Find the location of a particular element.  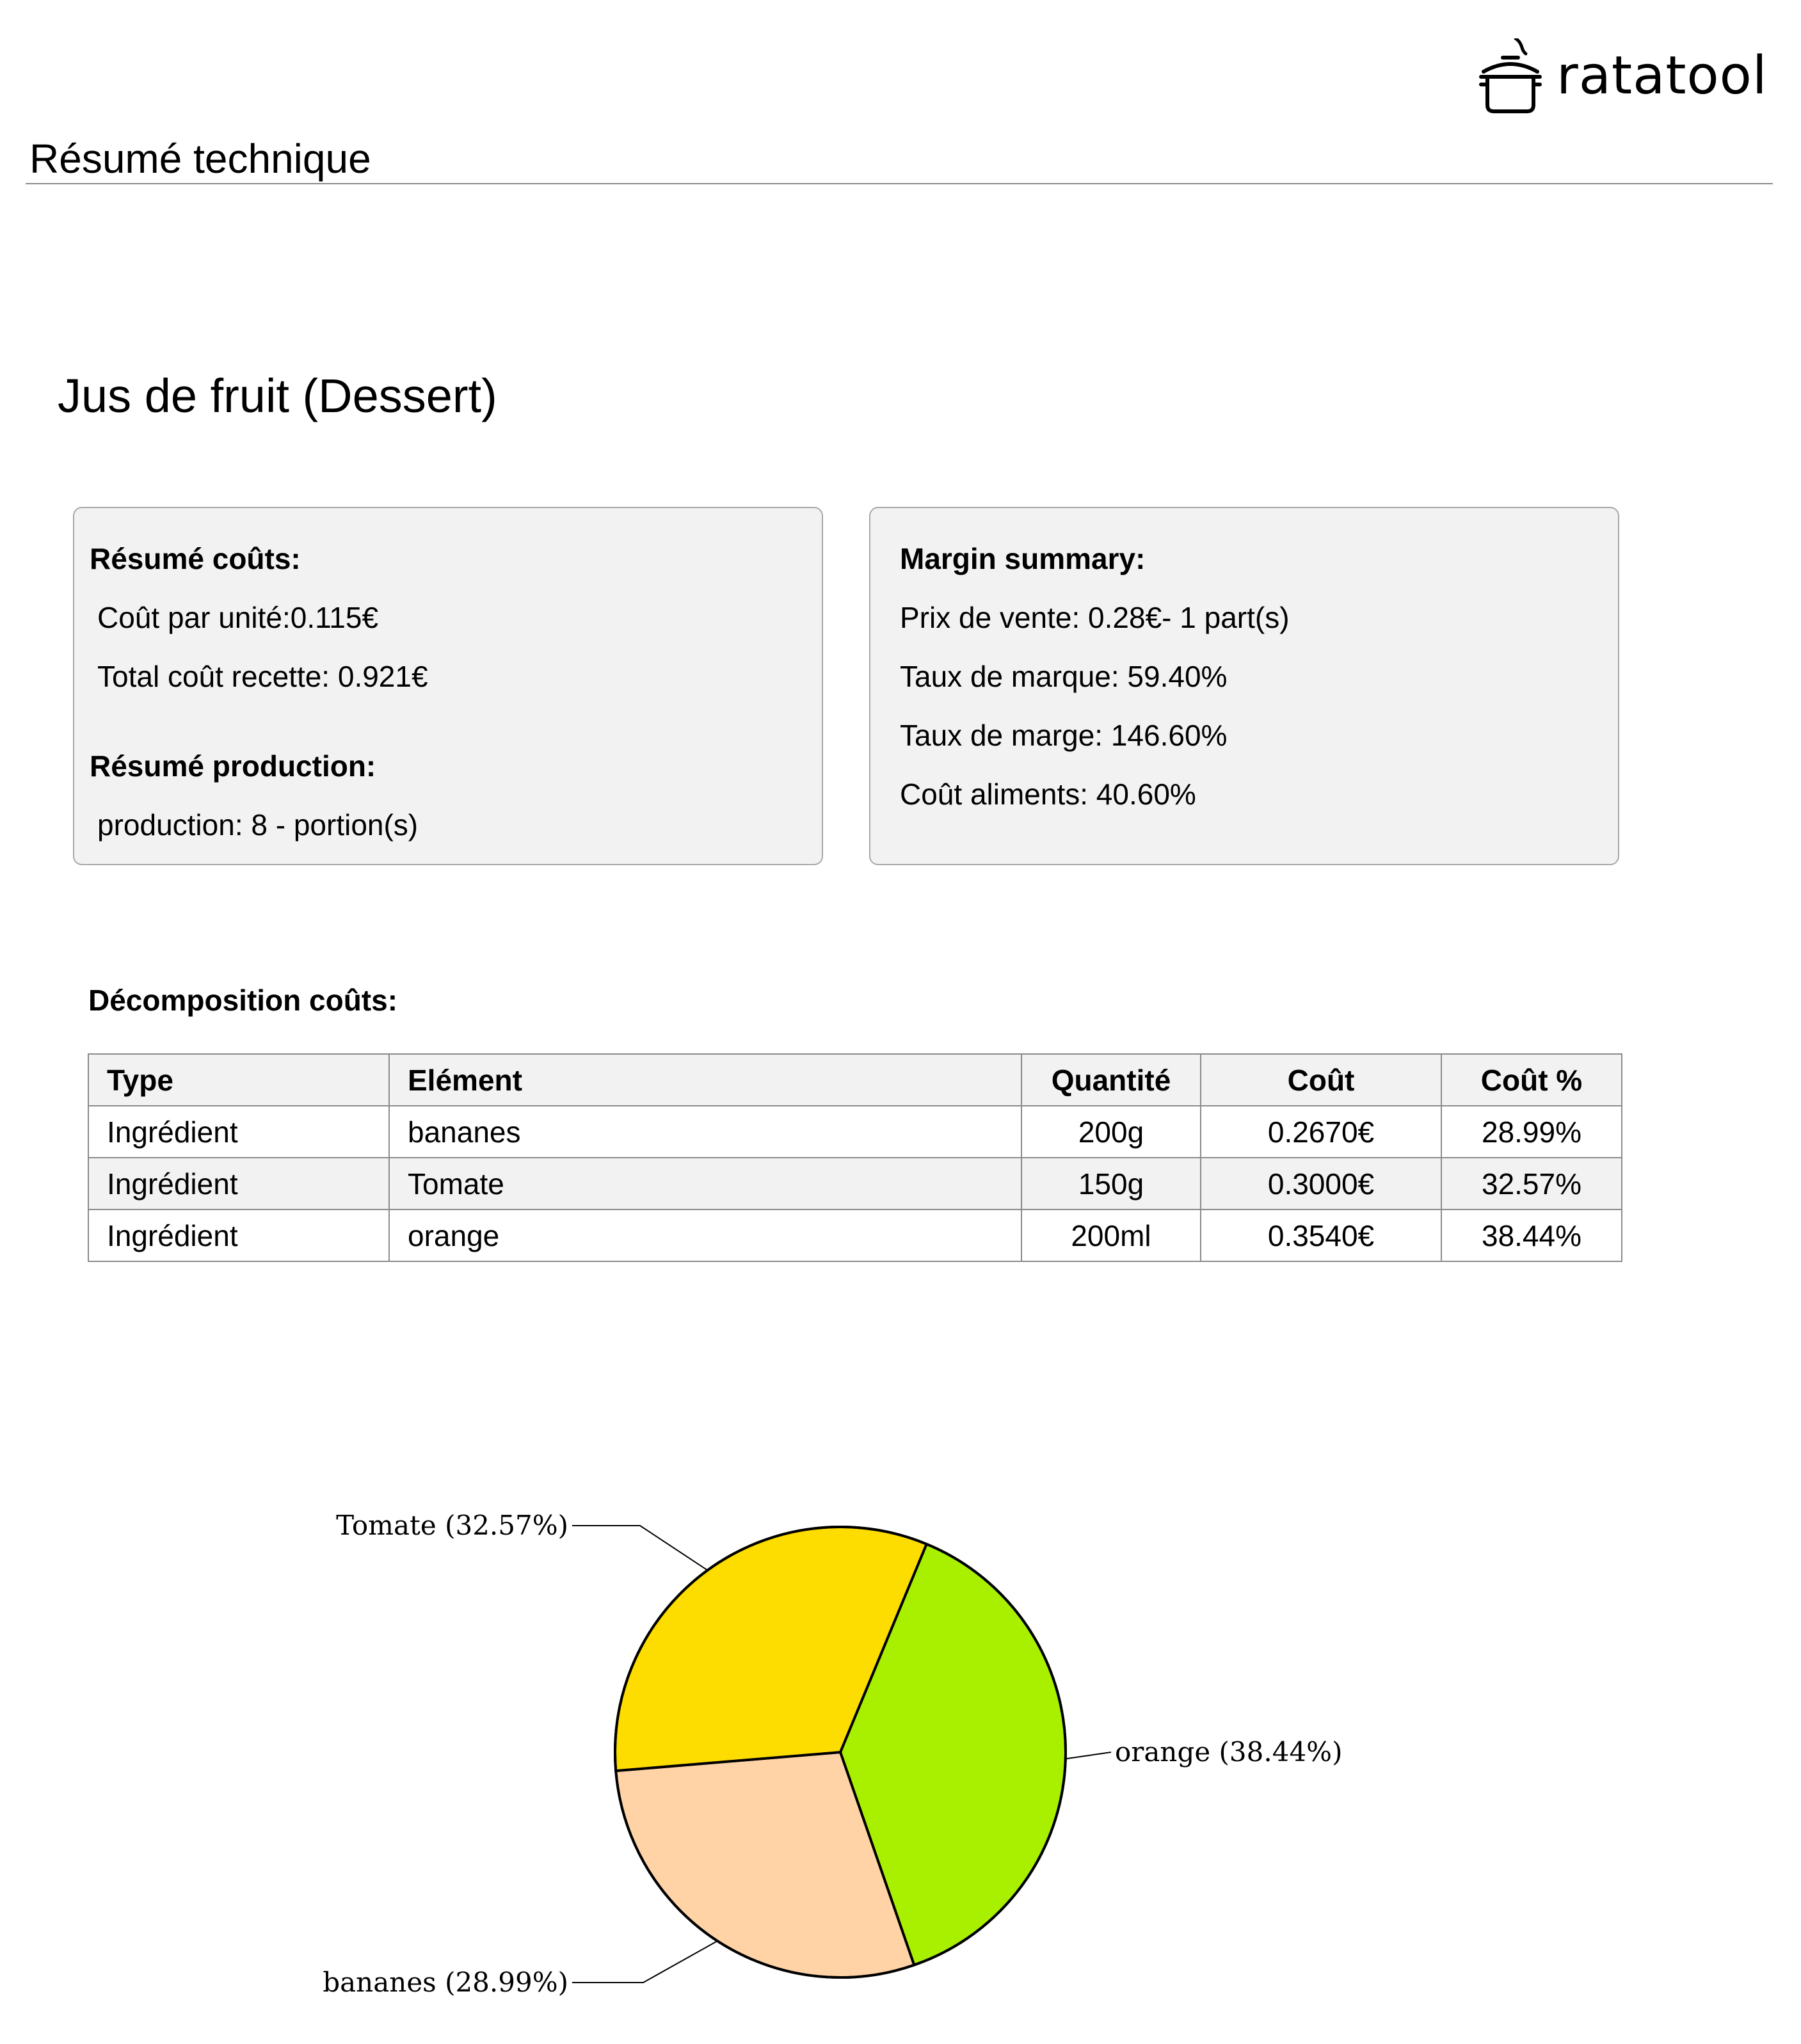

cost-breakdown-heading: Décomposition coûts: is located at coordinates (243, 1001).